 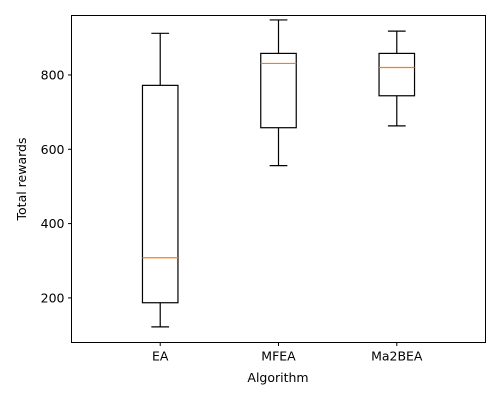 I want to click on y-tick-label: 600, so click(x=53, y=149).